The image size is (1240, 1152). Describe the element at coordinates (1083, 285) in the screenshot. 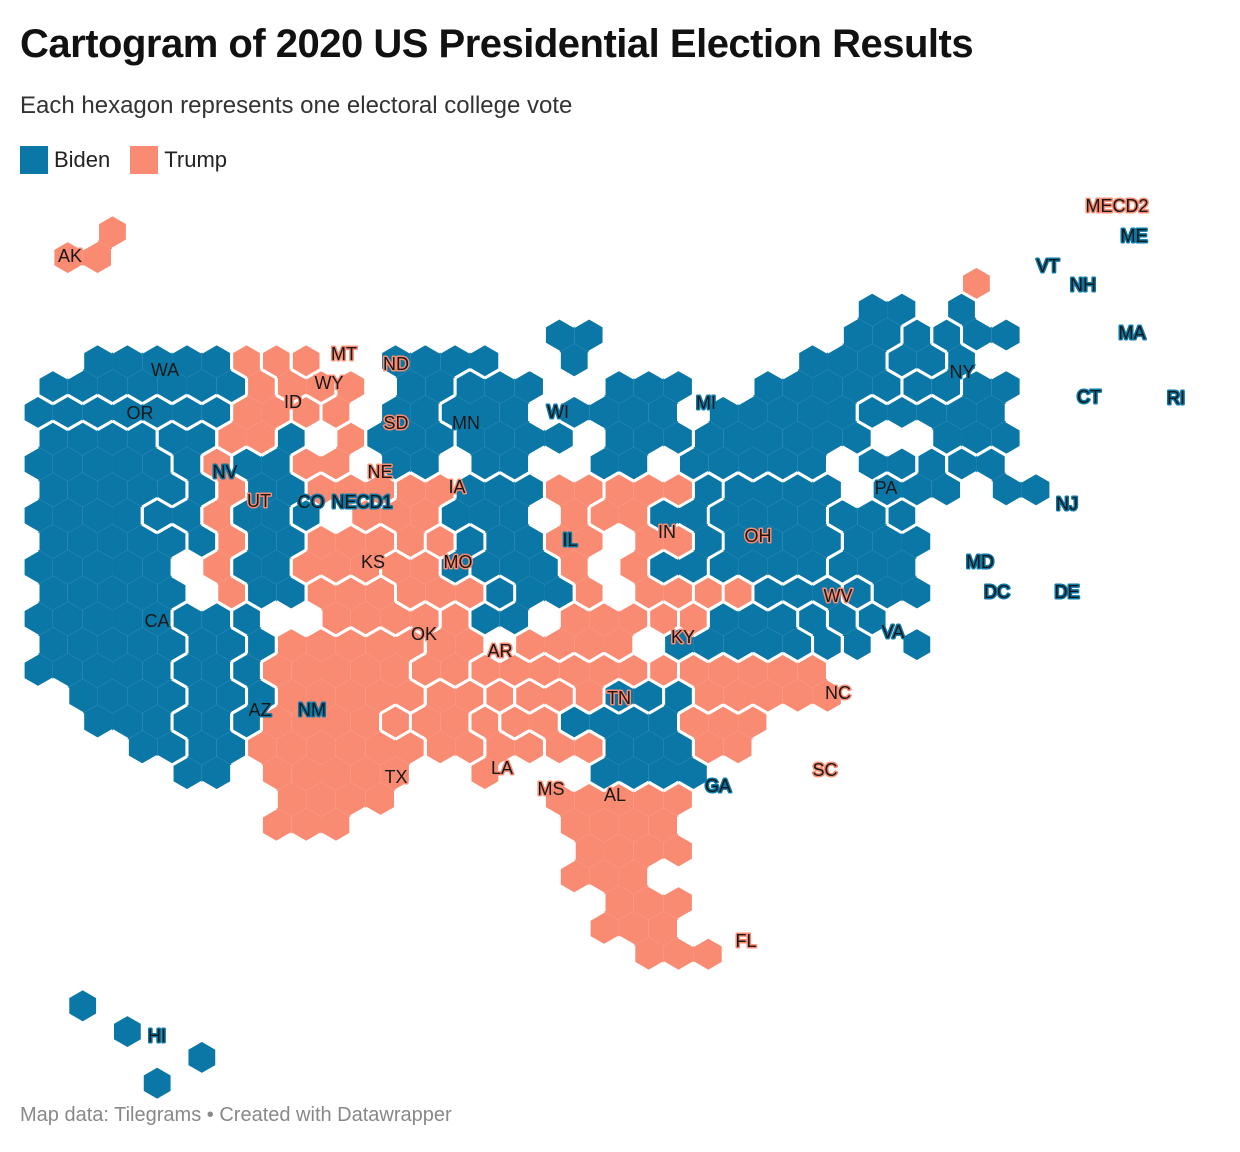

I see `state-label-nh: NH` at that location.